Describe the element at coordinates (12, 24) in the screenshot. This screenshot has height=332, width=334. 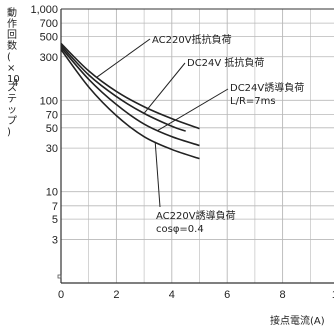
I see `y-axis-label-char: 作` at that location.